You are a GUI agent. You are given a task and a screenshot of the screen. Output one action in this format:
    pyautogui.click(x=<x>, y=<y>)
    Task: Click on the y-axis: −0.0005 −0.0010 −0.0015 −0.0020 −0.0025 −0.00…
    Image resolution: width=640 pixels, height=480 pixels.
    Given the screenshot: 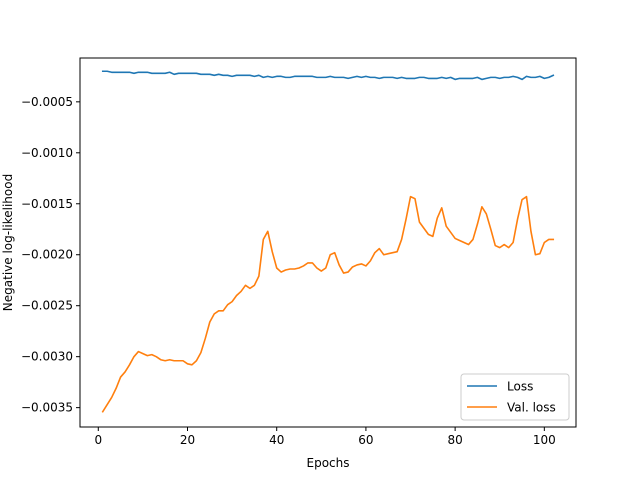 What is the action you would take?
    pyautogui.click(x=50, y=255)
    